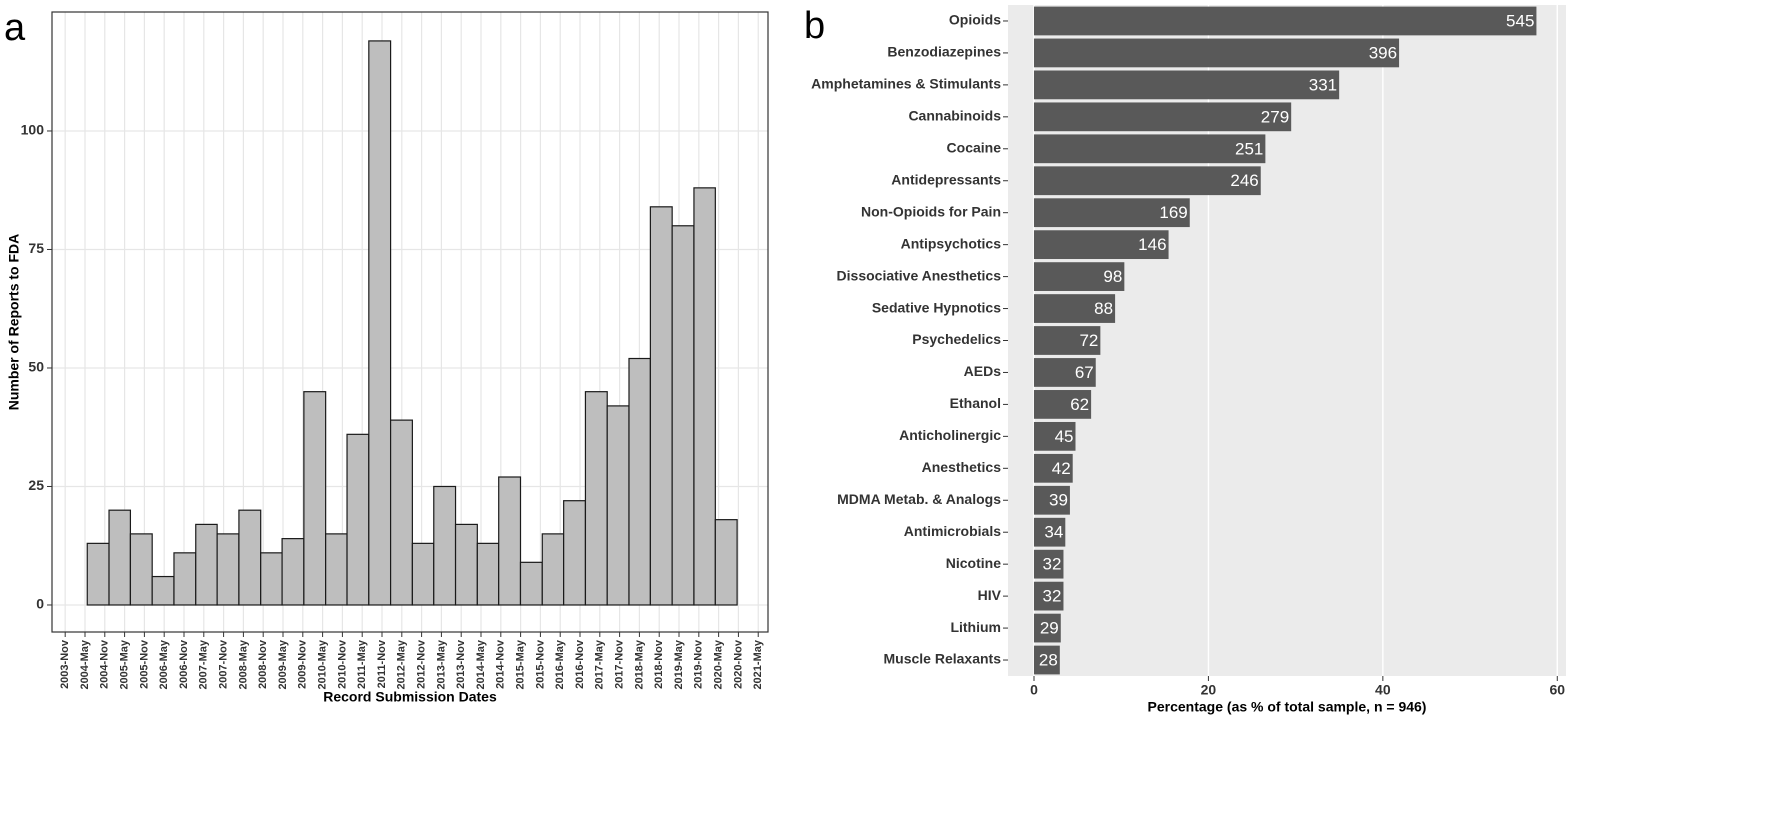 This screenshot has width=1774, height=817. Describe the element at coordinates (36, 367) in the screenshot. I see `y-tick-label: 50` at that location.